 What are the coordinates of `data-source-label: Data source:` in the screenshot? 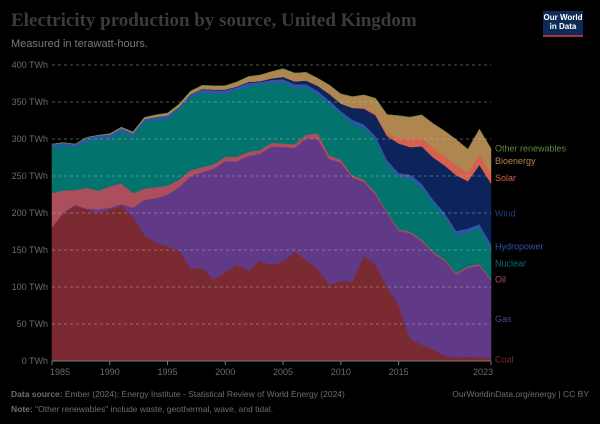 It's located at (37, 394).